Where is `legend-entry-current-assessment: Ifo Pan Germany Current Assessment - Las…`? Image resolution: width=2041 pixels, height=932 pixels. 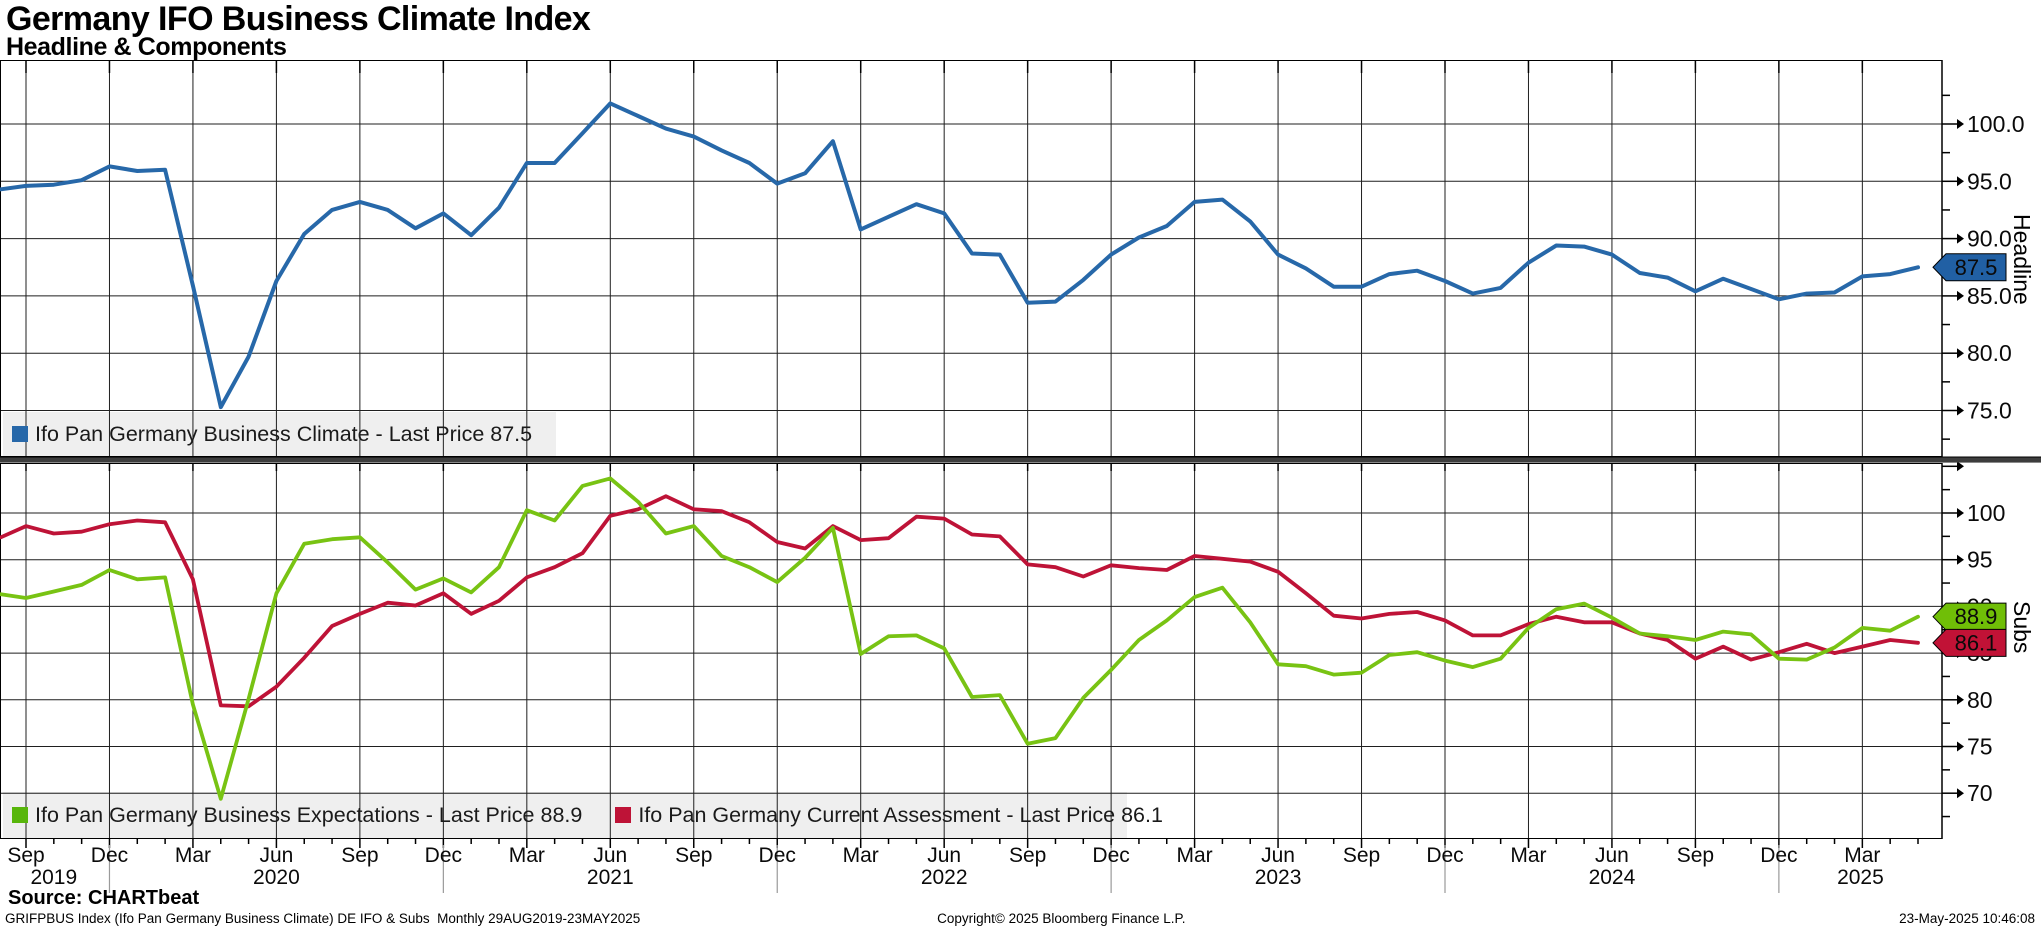
legend-entry-current-assessment: Ifo Pan Germany Current Assessment - Las… is located at coordinates (884, 815).